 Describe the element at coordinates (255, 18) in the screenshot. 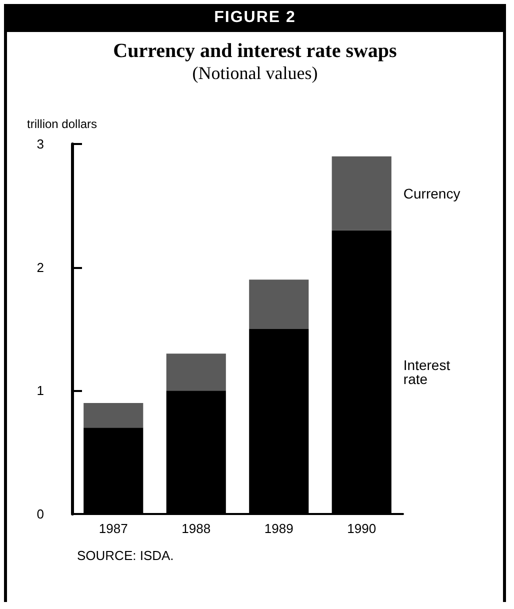

I see `caption: FIGURE 2` at that location.